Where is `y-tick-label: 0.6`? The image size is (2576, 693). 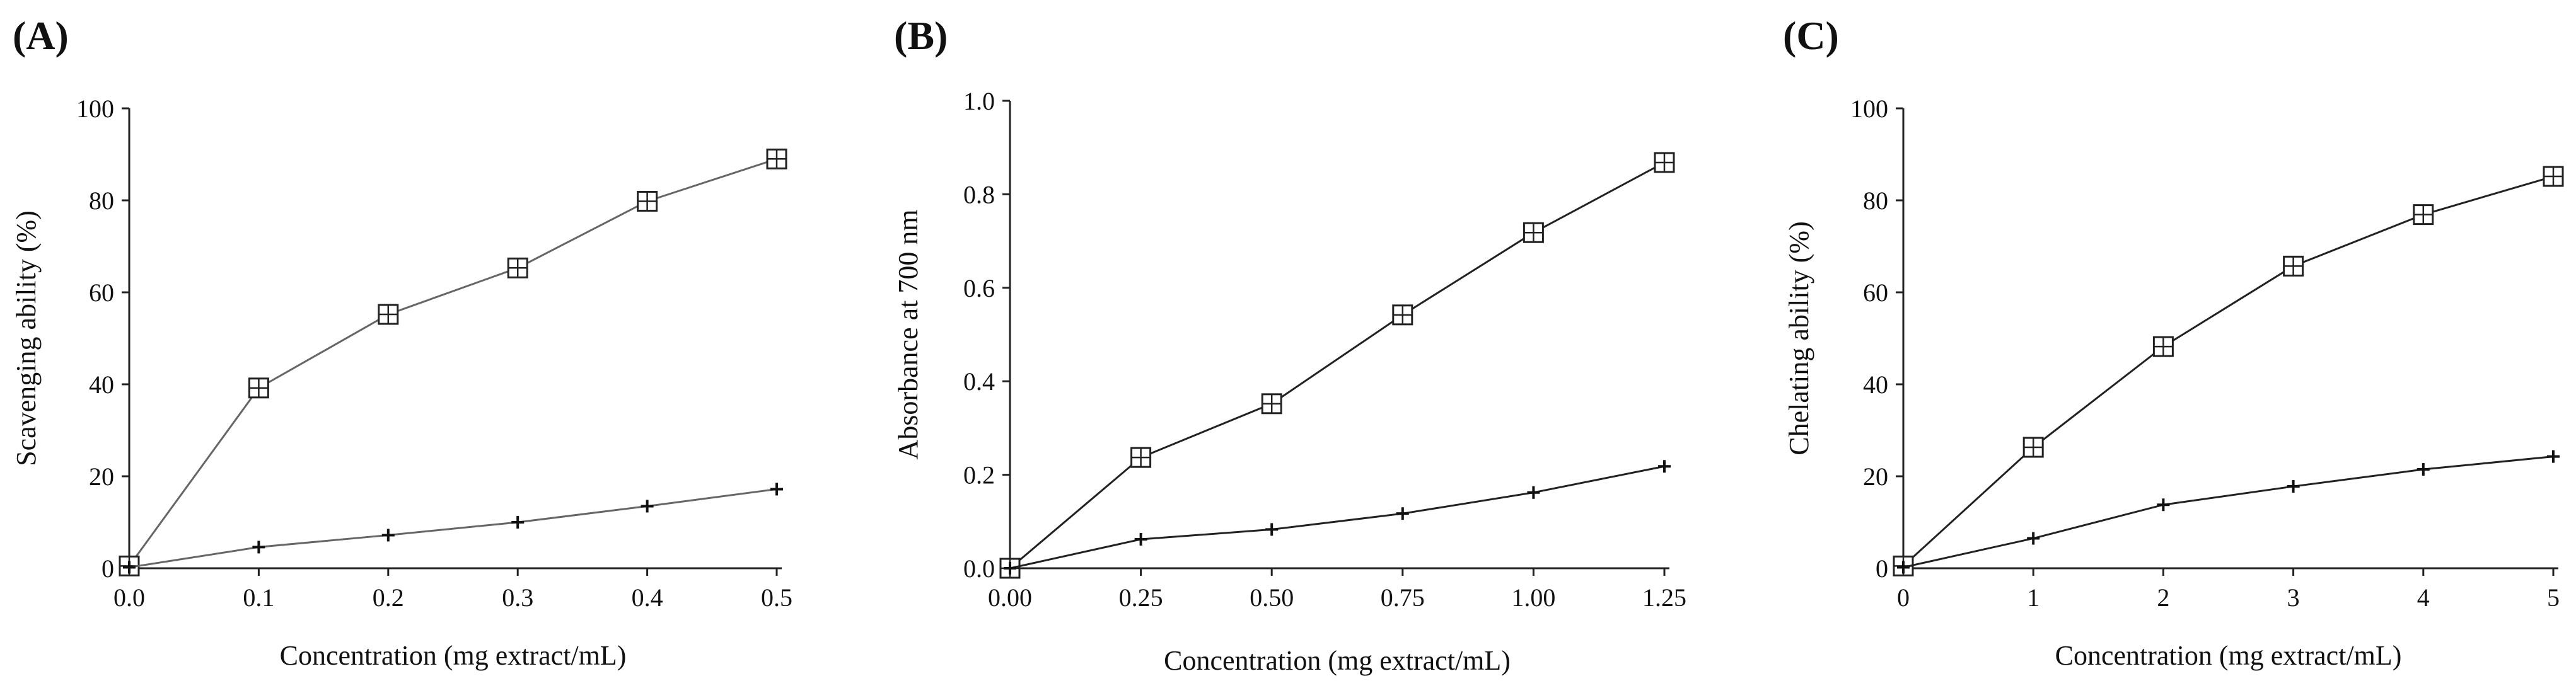 y-tick-label: 0.6 is located at coordinates (979, 288).